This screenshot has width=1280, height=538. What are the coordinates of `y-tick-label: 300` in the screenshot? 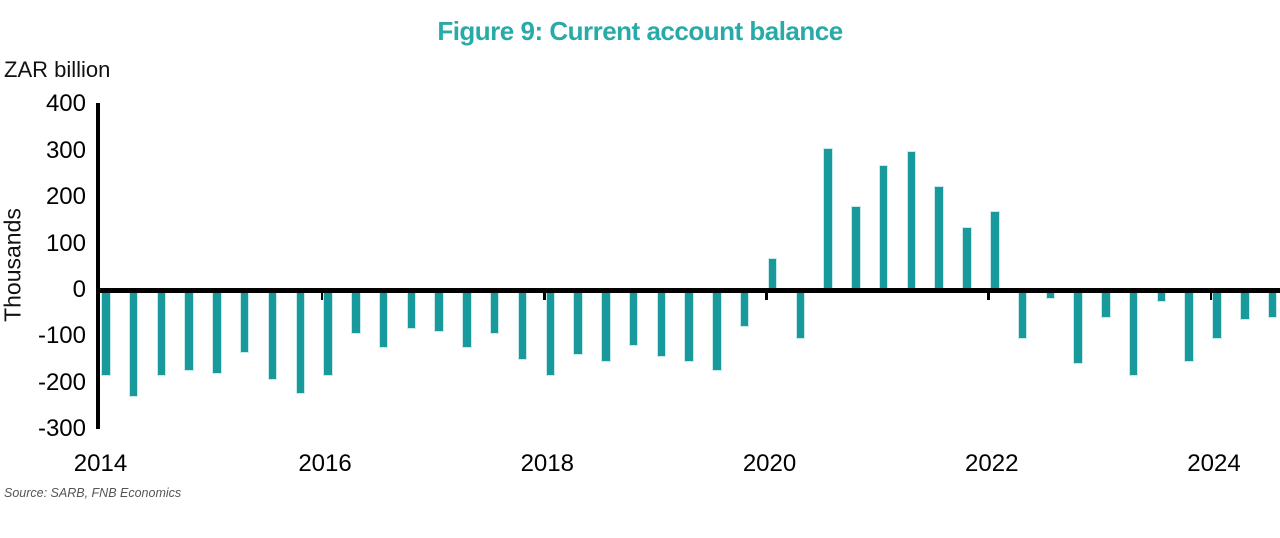 It's located at (65, 150).